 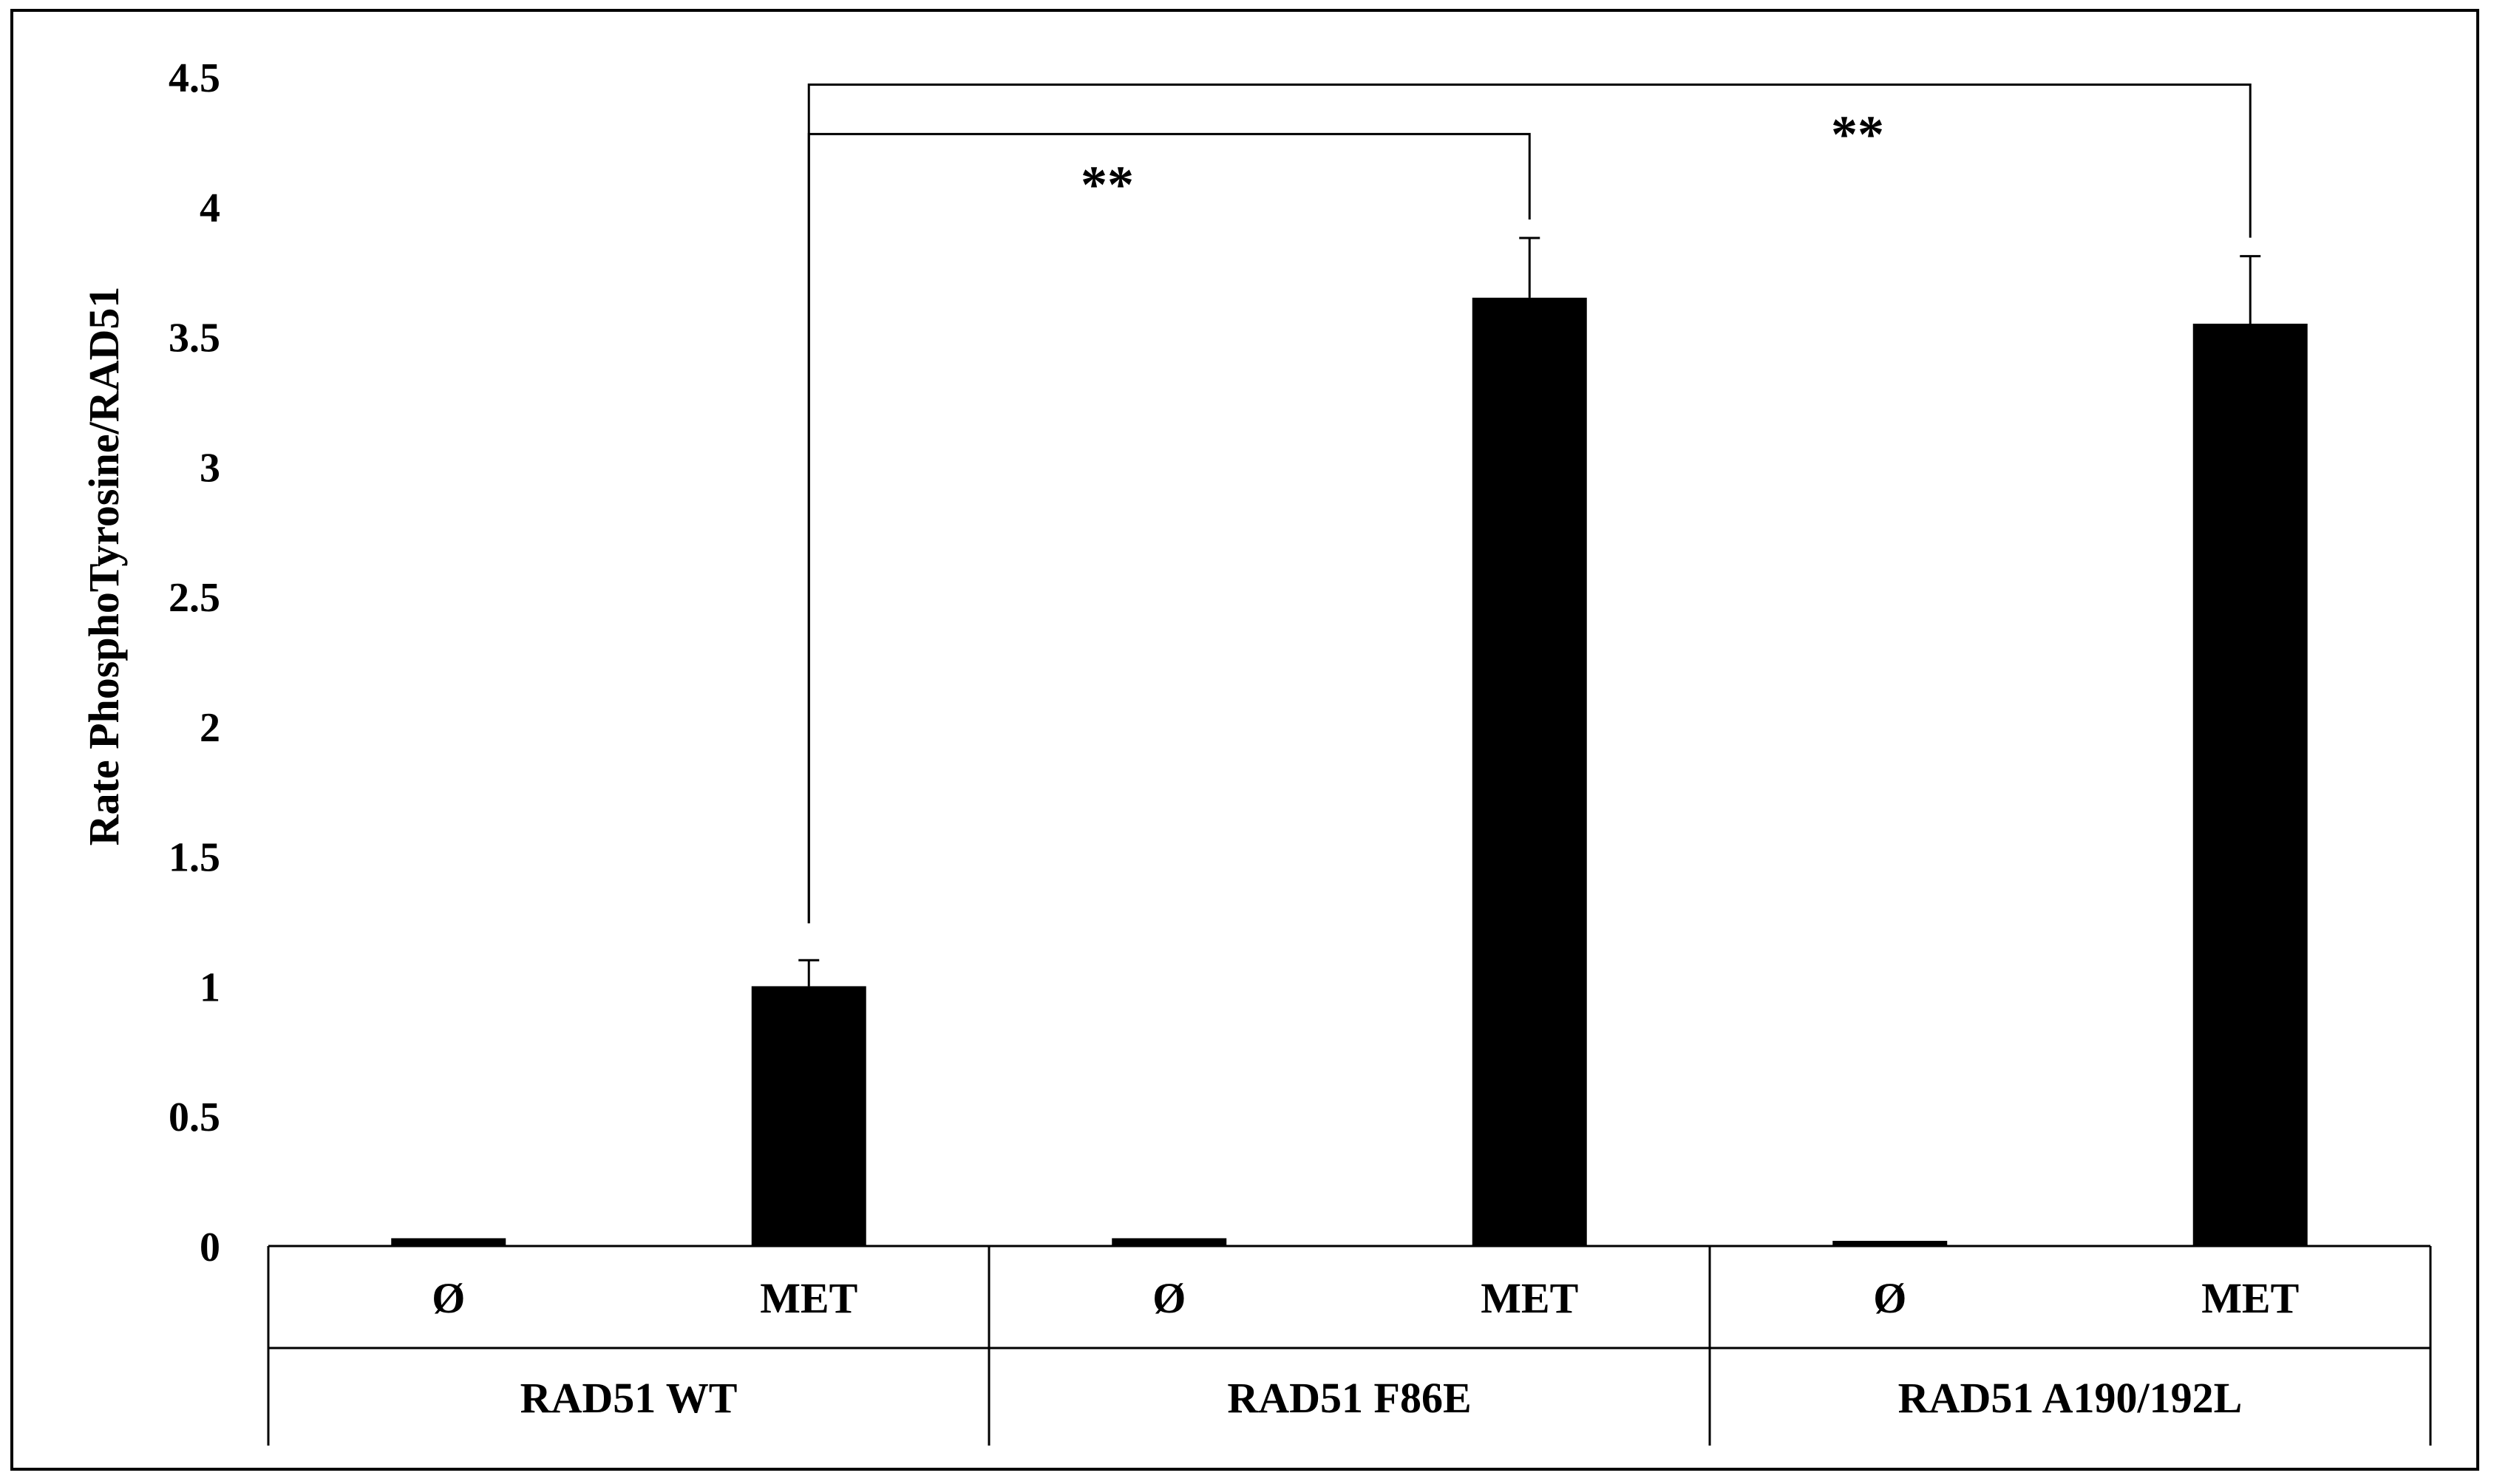 I want to click on y-tick-label: 2.5, so click(x=194, y=598).